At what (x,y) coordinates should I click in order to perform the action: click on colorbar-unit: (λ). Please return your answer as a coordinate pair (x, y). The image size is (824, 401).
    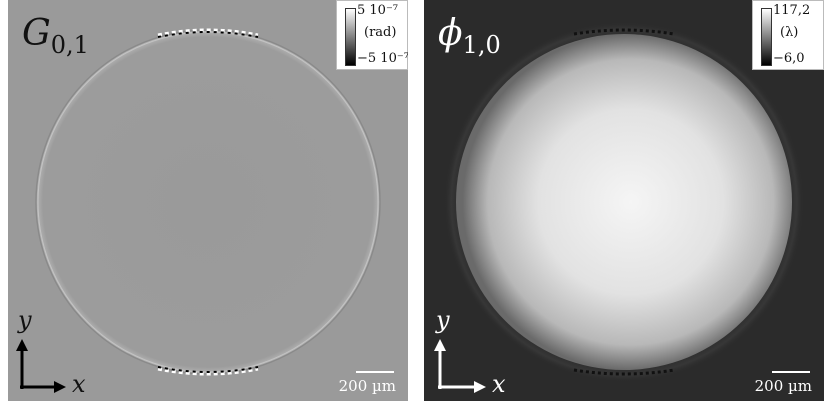
    Looking at the image, I should click on (789, 32).